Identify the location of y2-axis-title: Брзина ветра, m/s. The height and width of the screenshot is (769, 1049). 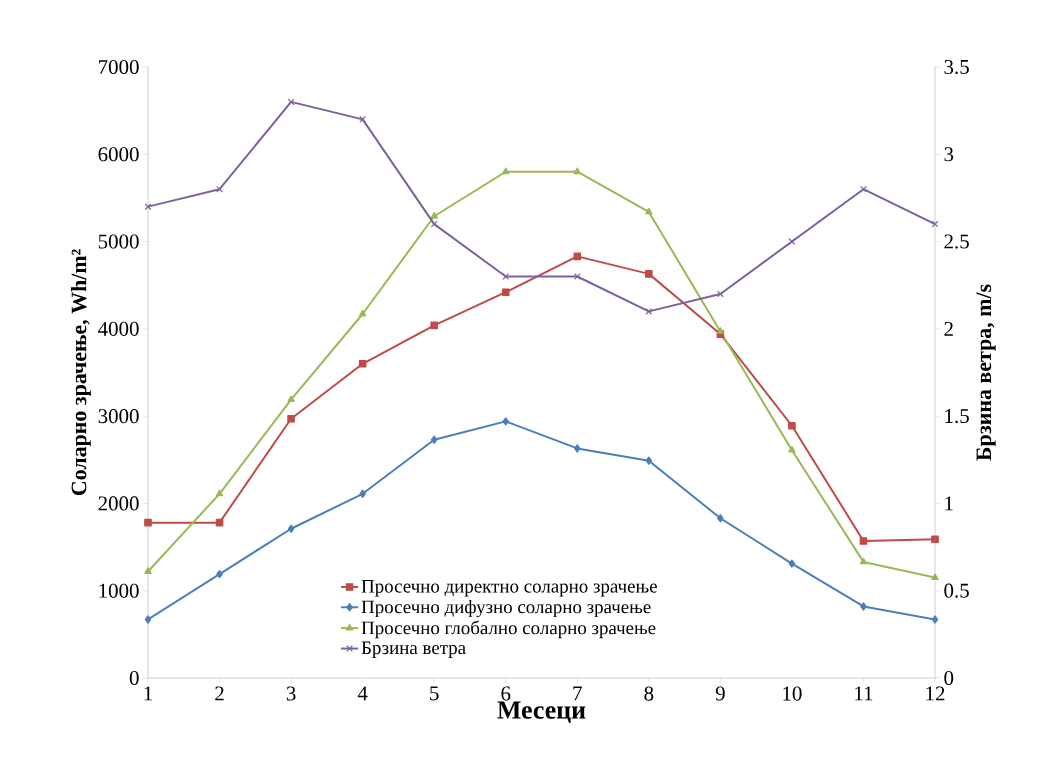
(986, 372).